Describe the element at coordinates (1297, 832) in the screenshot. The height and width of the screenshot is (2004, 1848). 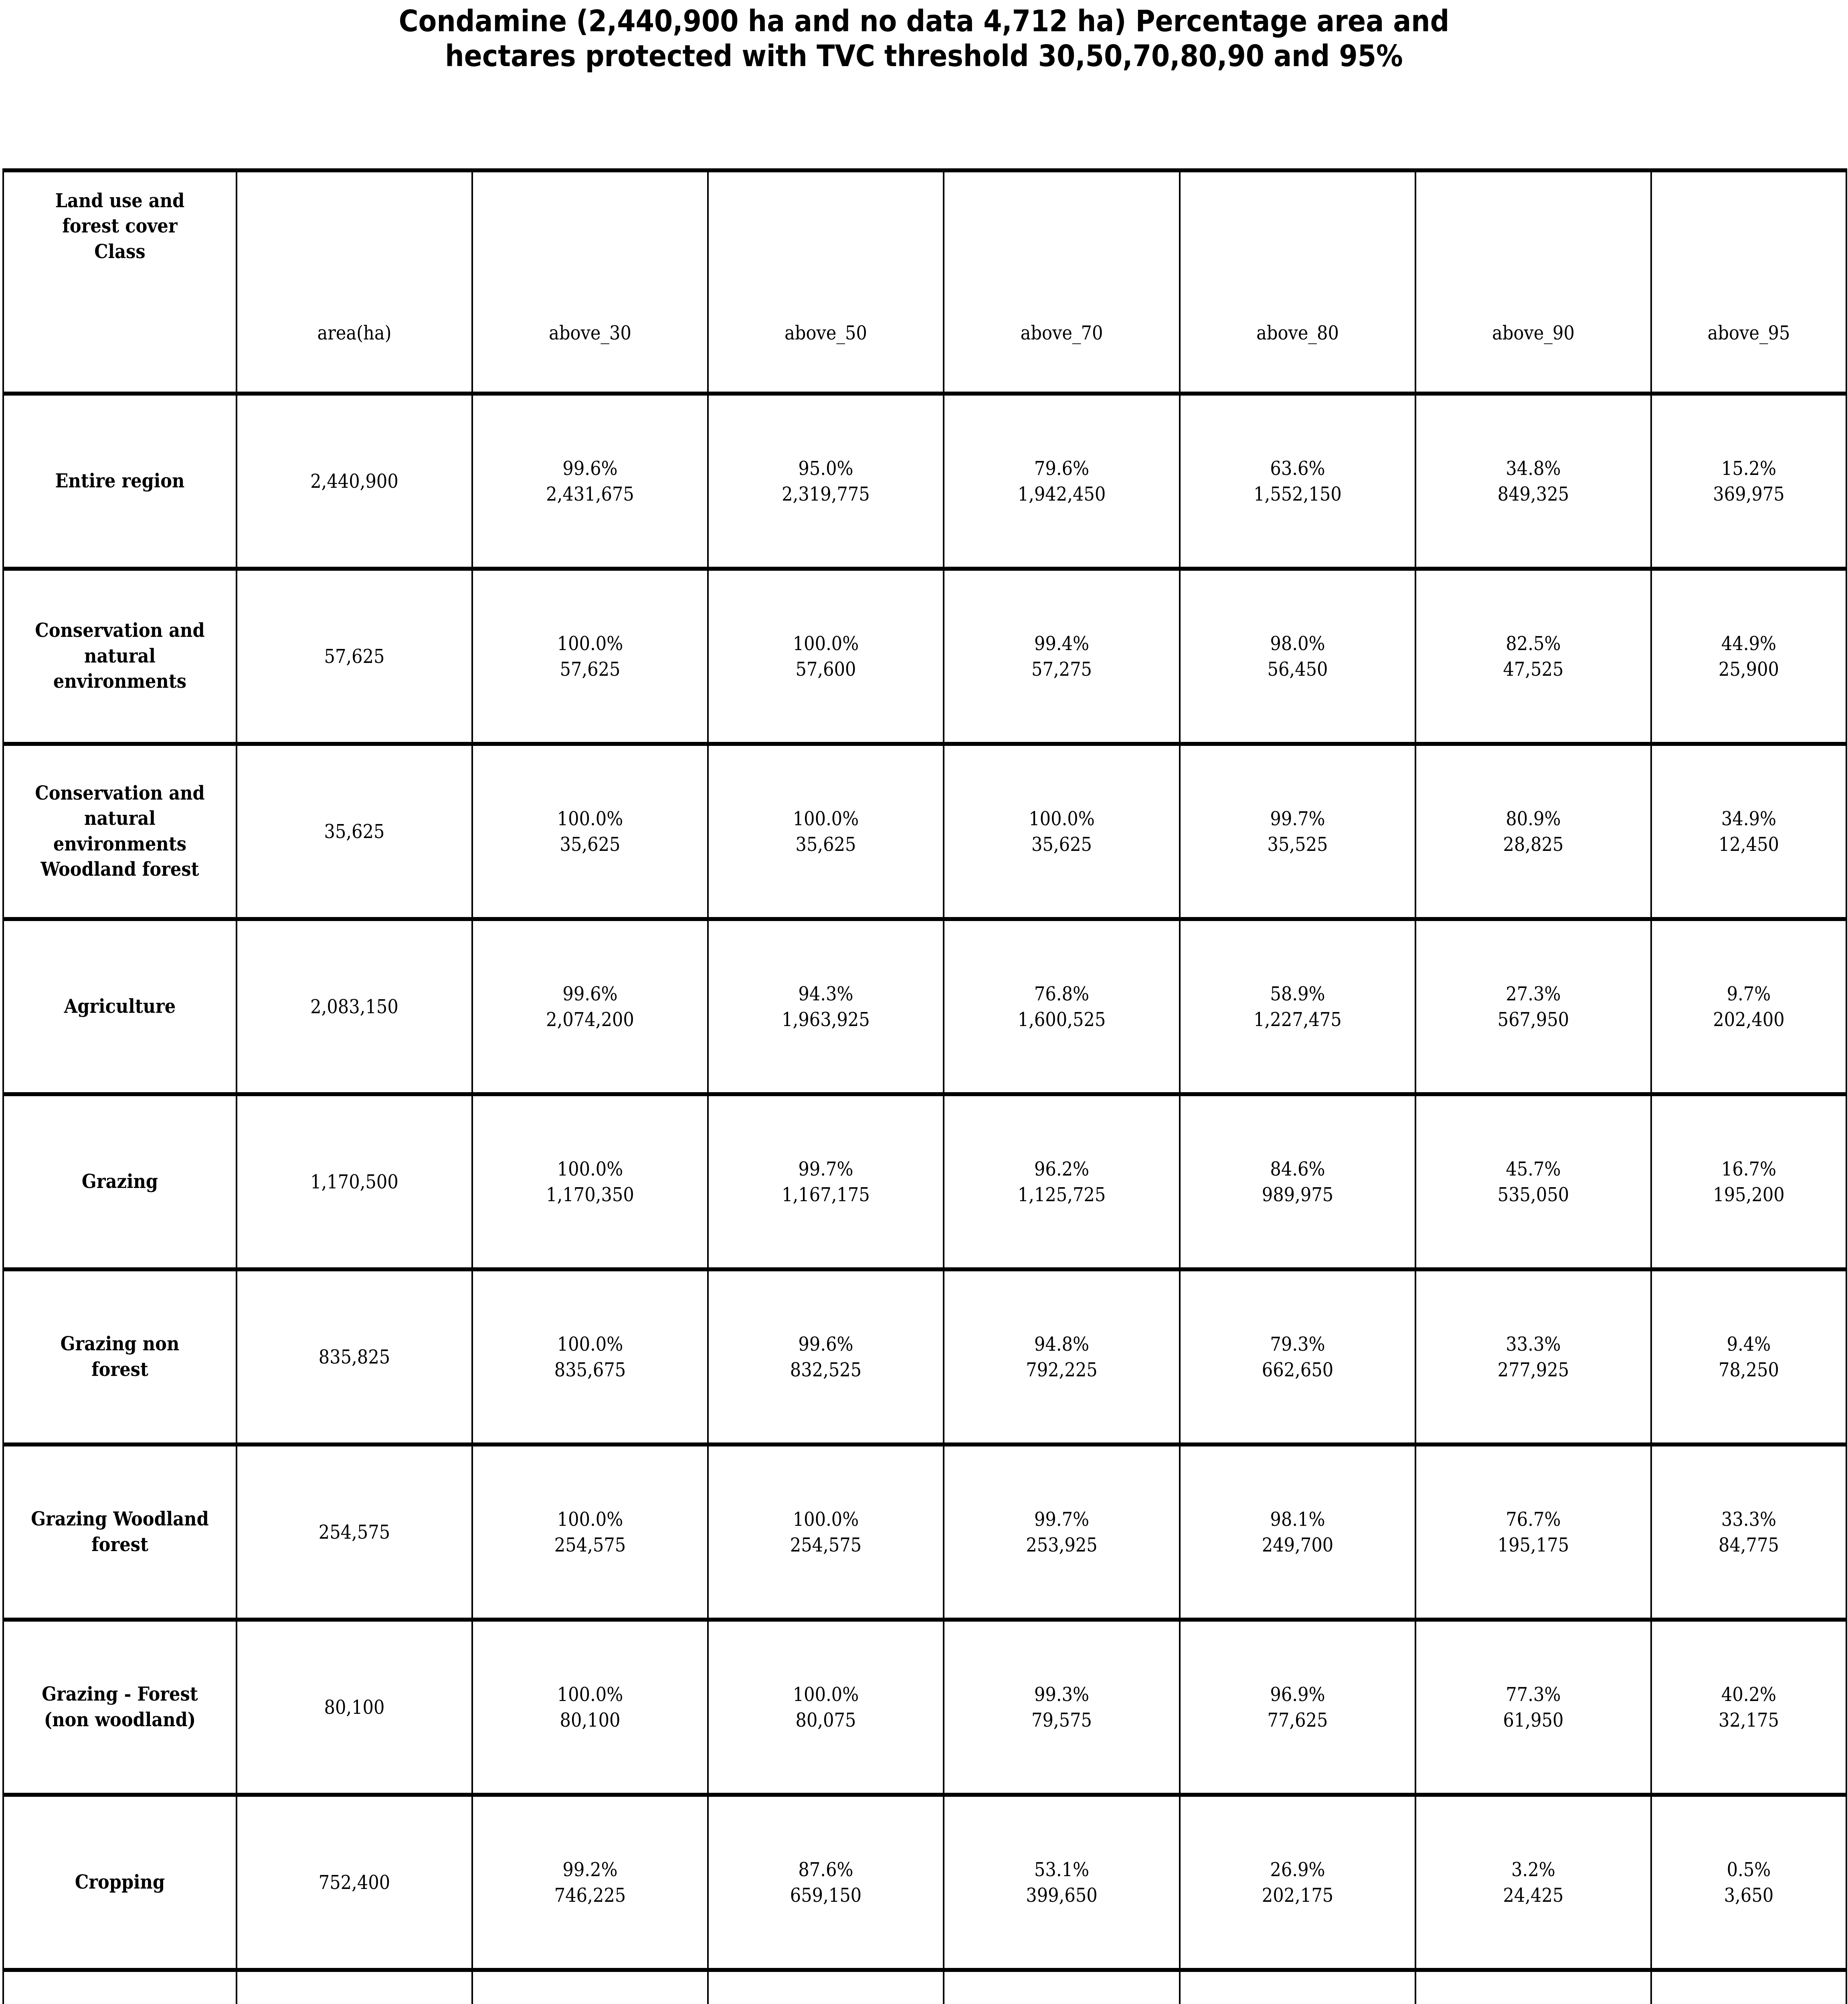
I see `value-cell: 99.7% 35,525` at that location.